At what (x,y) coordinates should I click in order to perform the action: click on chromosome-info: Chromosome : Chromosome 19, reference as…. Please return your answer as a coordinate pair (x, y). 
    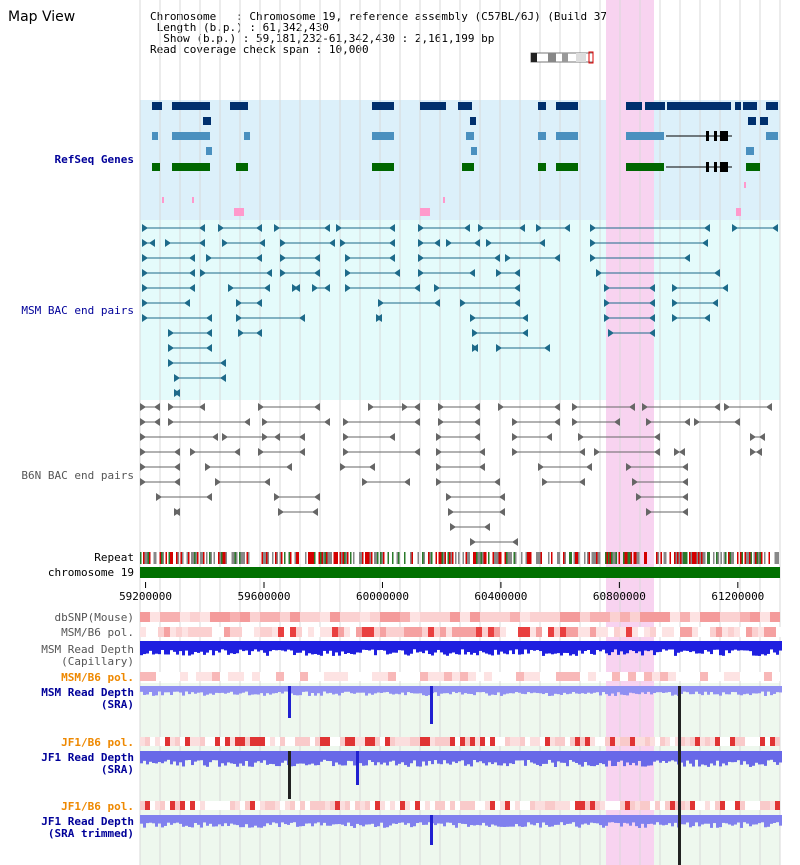
    Looking at the image, I should click on (382, 33).